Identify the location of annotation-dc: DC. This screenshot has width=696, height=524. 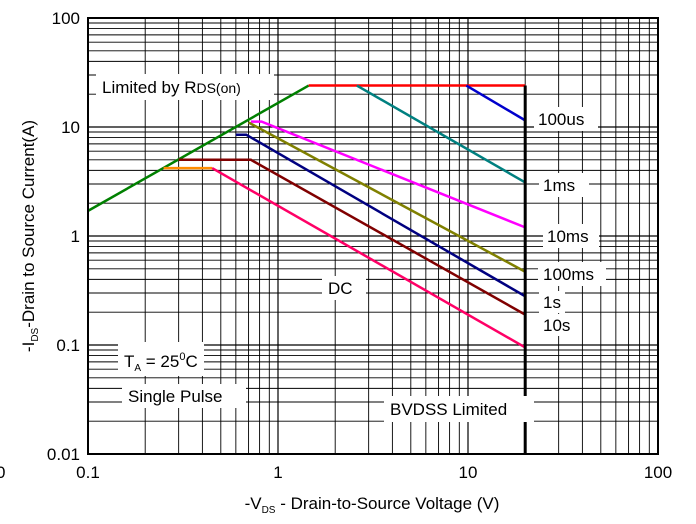
(344, 288).